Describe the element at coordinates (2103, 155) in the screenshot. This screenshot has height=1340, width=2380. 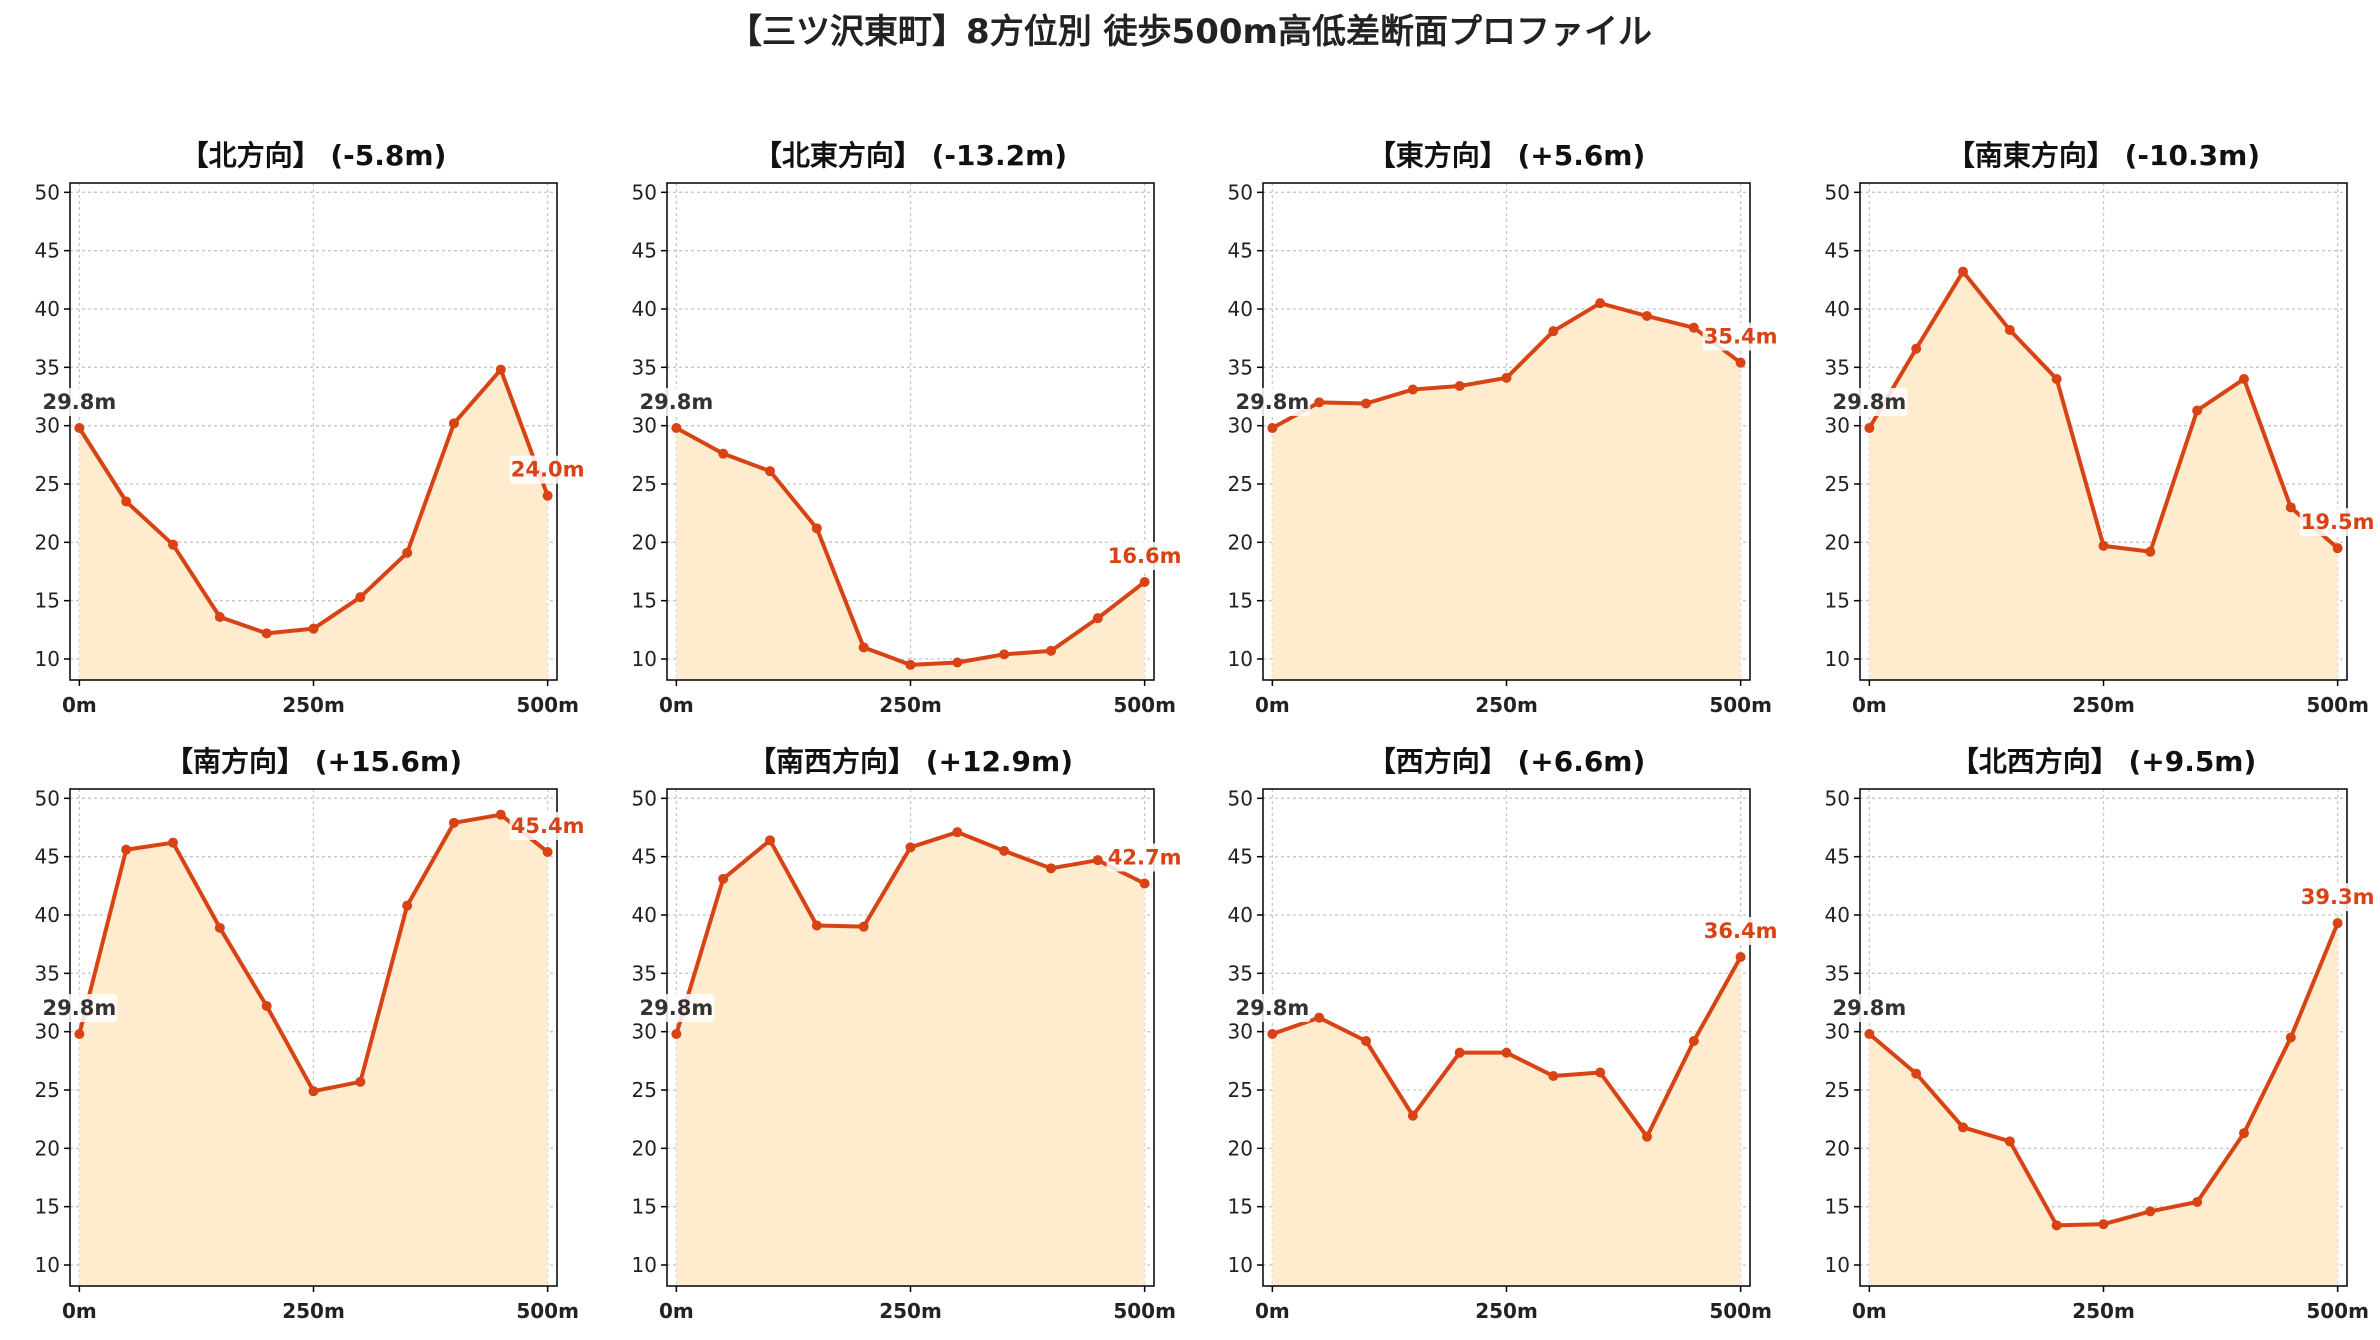
I see `panel-title: 【南東方向】 (-10.3m)` at that location.